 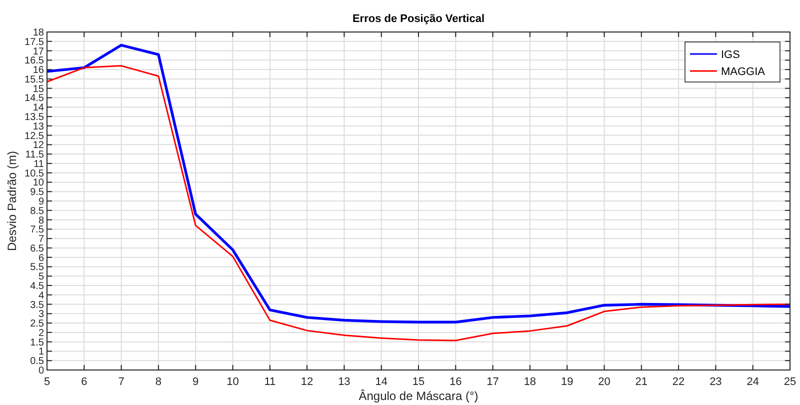 What do you see at coordinates (121, 382) in the screenshot?
I see `x-tick-label: 7` at bounding box center [121, 382].